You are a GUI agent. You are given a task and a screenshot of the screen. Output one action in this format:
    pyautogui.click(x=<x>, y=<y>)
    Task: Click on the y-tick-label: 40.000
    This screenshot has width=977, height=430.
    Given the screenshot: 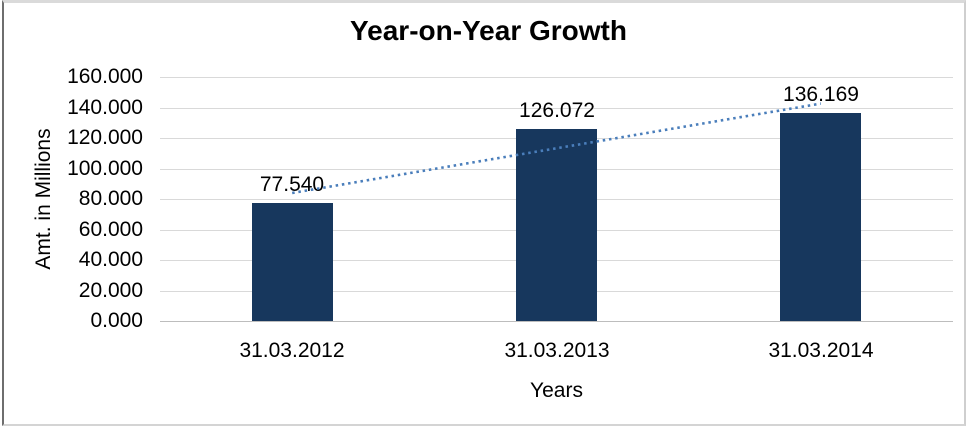 What is the action you would take?
    pyautogui.click(x=110, y=259)
    